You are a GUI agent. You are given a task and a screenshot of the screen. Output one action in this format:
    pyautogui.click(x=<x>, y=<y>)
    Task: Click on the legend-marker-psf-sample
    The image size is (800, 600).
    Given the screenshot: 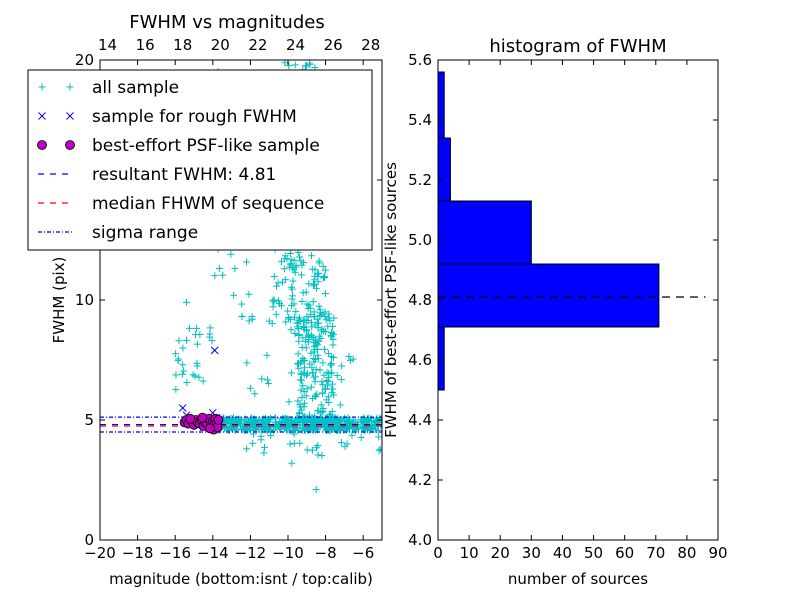 What is the action you would take?
    pyautogui.click(x=42, y=145)
    